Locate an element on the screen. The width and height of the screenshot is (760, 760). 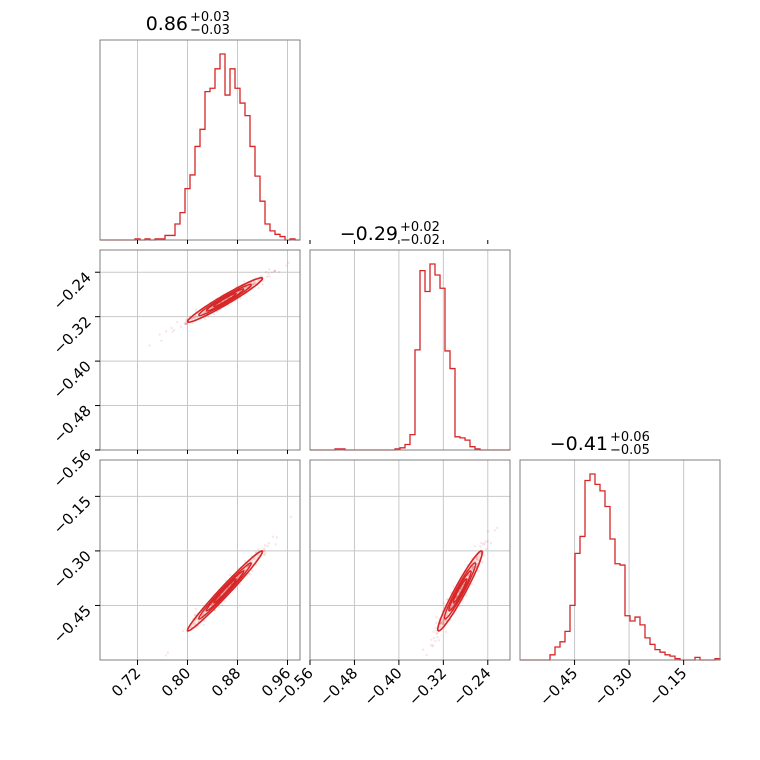
x-tick-label-1-2: −0.40 is located at coordinates (382, 686).